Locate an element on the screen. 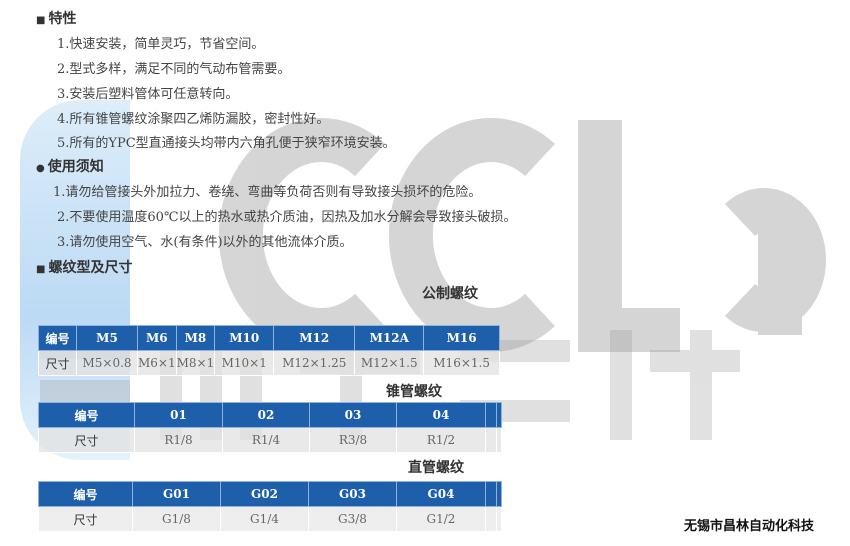 Image resolution: width=850 pixels, height=546 pixels. cell: M12×1.25 is located at coordinates (314, 363).